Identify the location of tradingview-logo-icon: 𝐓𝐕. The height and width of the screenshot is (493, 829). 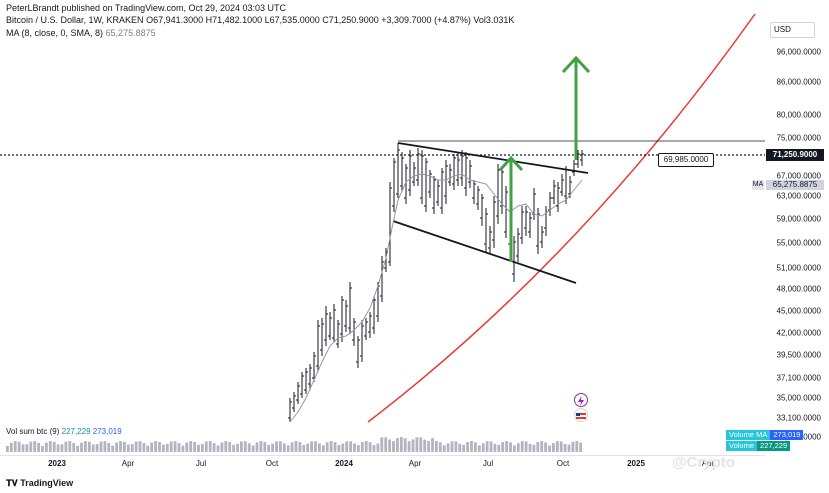
(13, 483).